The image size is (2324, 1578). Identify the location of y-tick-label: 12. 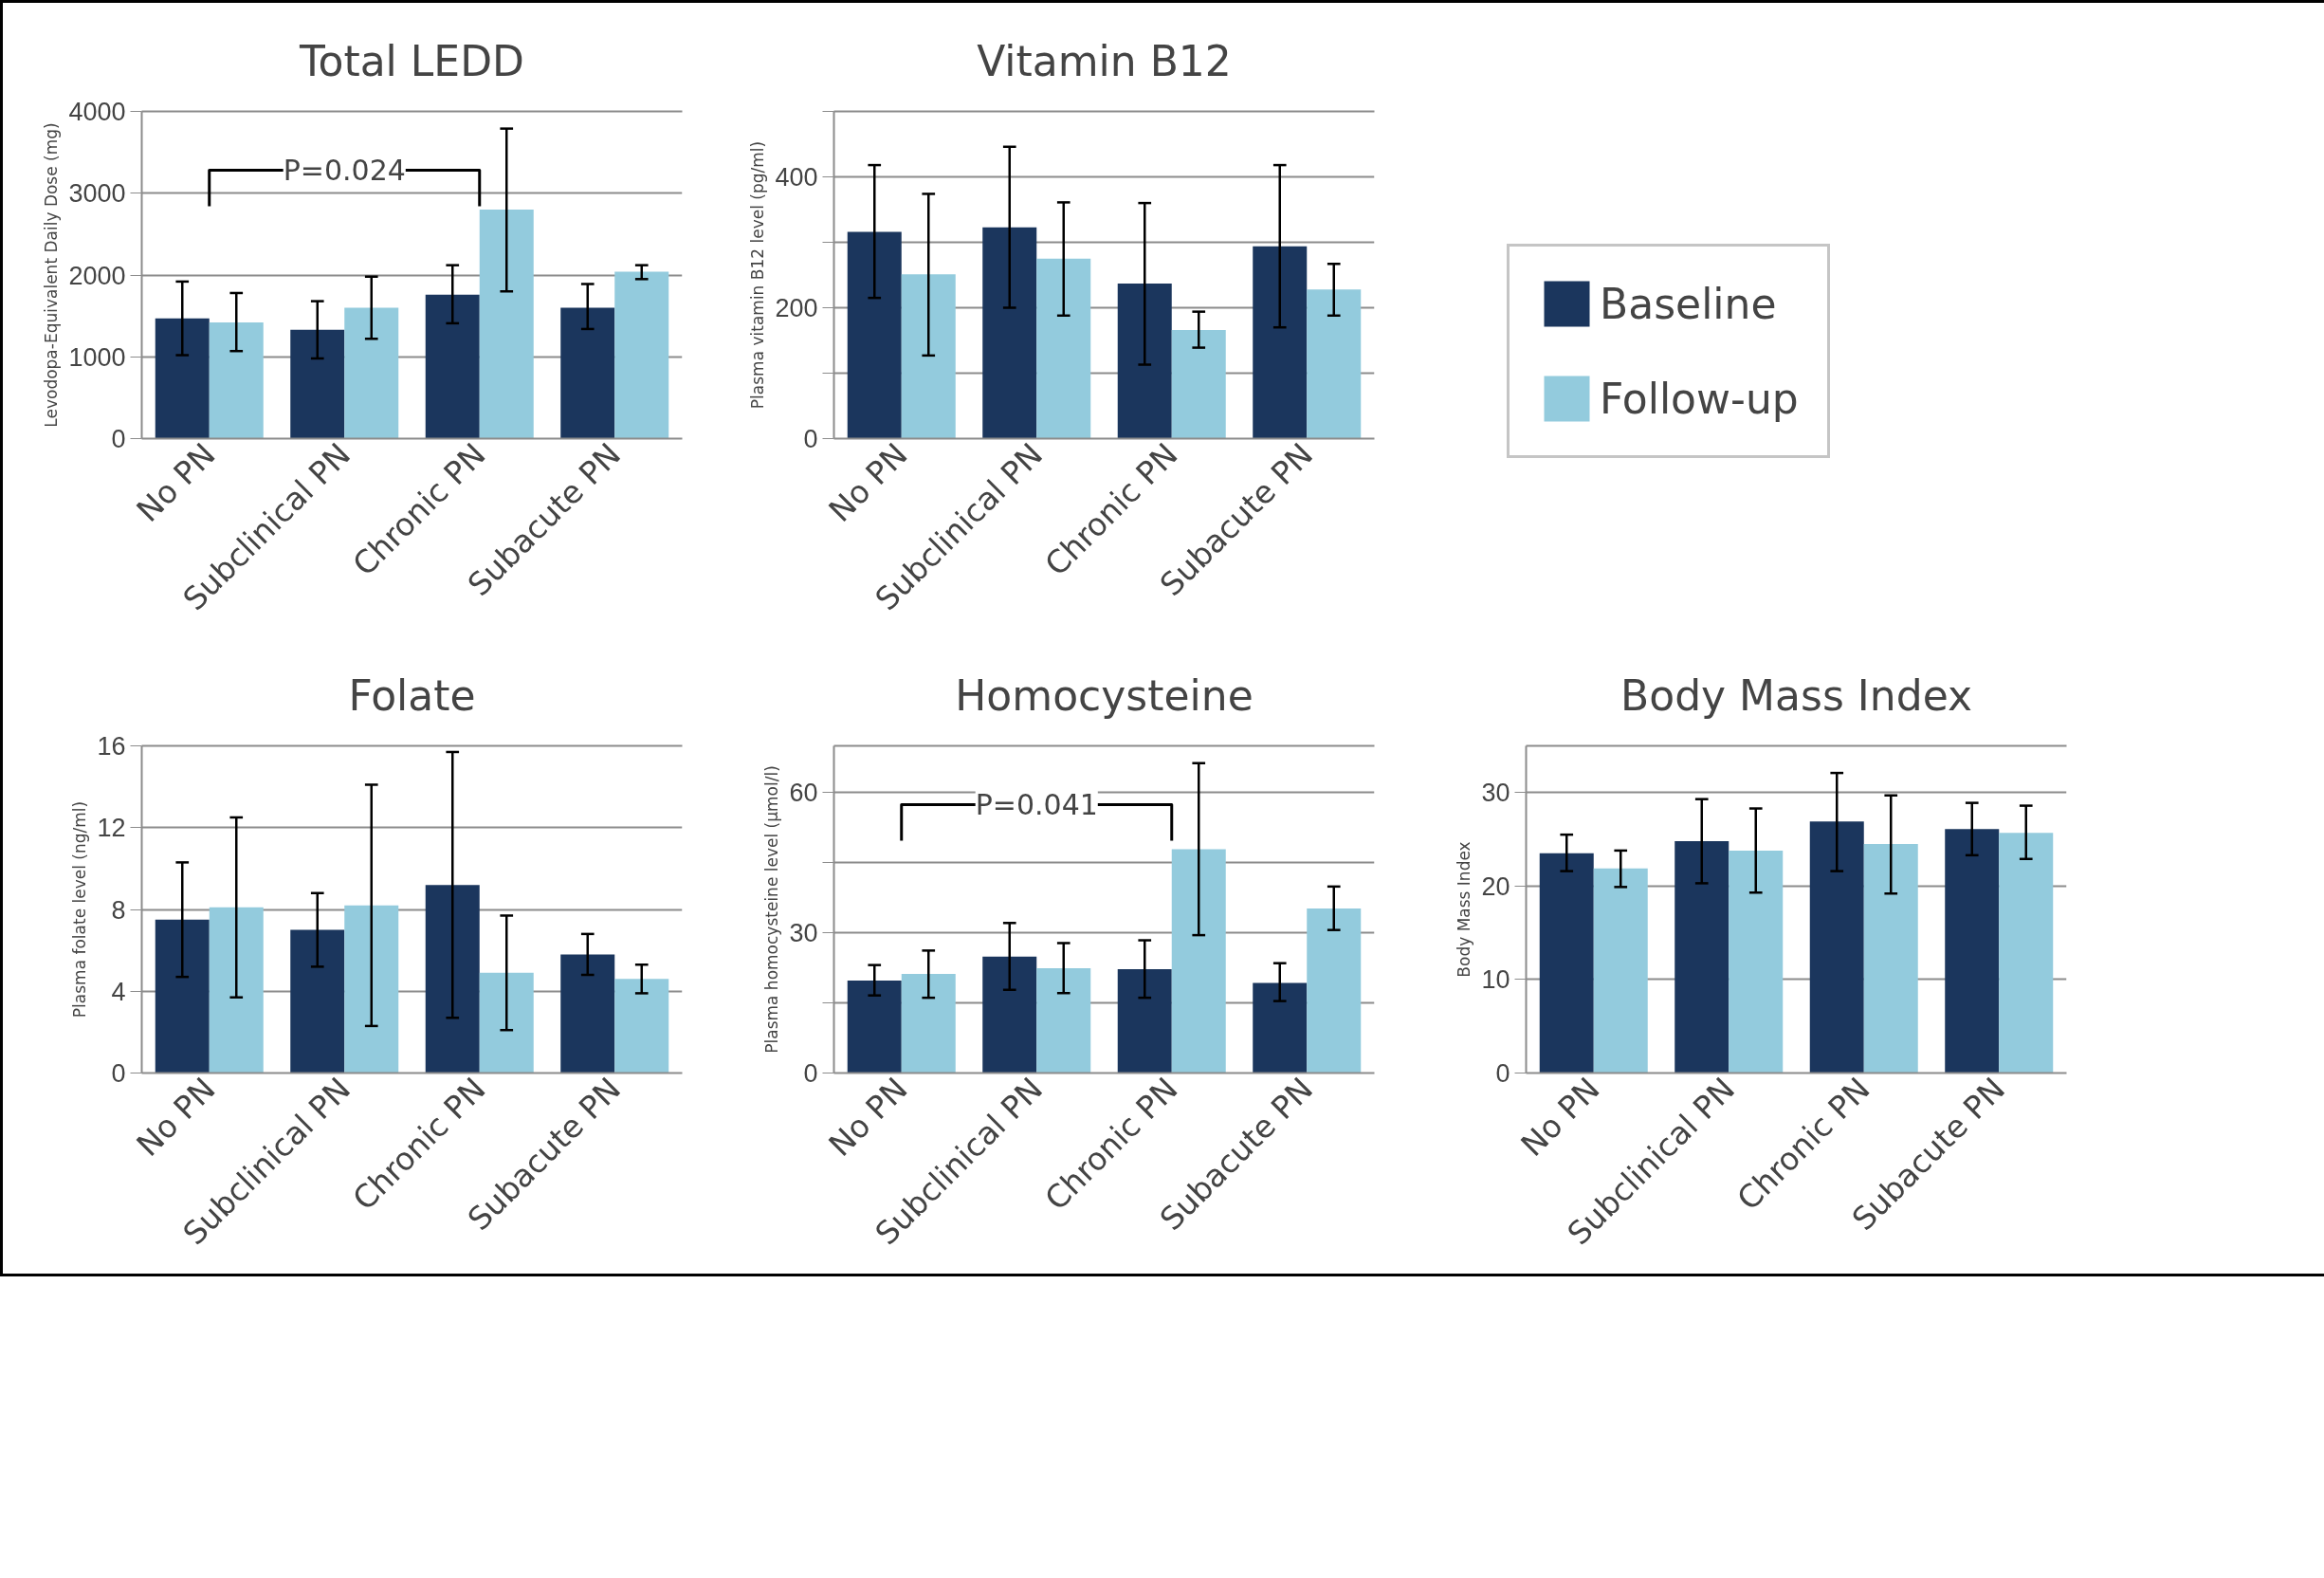
(111, 829).